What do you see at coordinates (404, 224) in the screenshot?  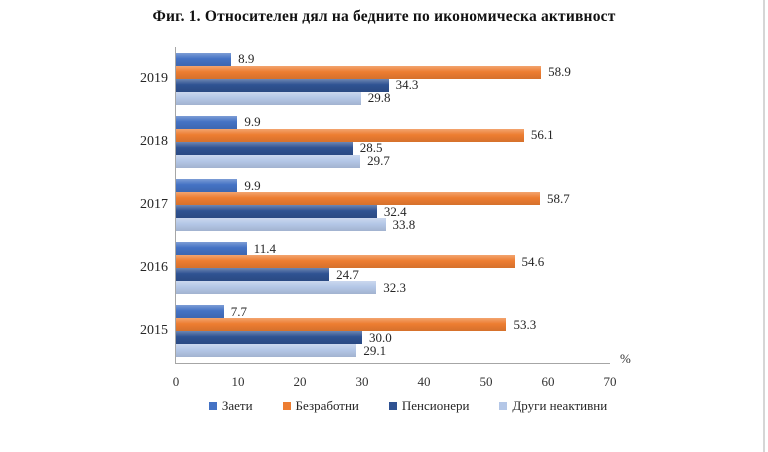 I see `value-label: 33.8` at bounding box center [404, 224].